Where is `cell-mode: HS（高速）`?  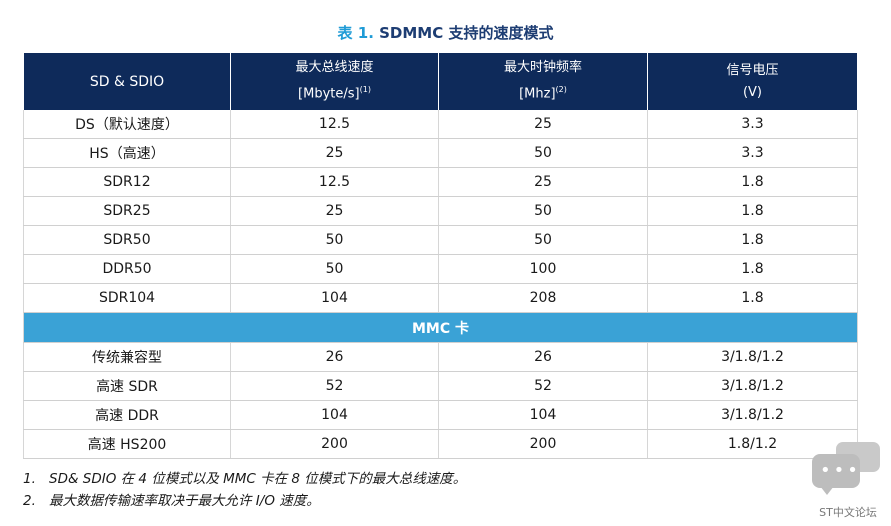 cell-mode: HS（高速） is located at coordinates (127, 153).